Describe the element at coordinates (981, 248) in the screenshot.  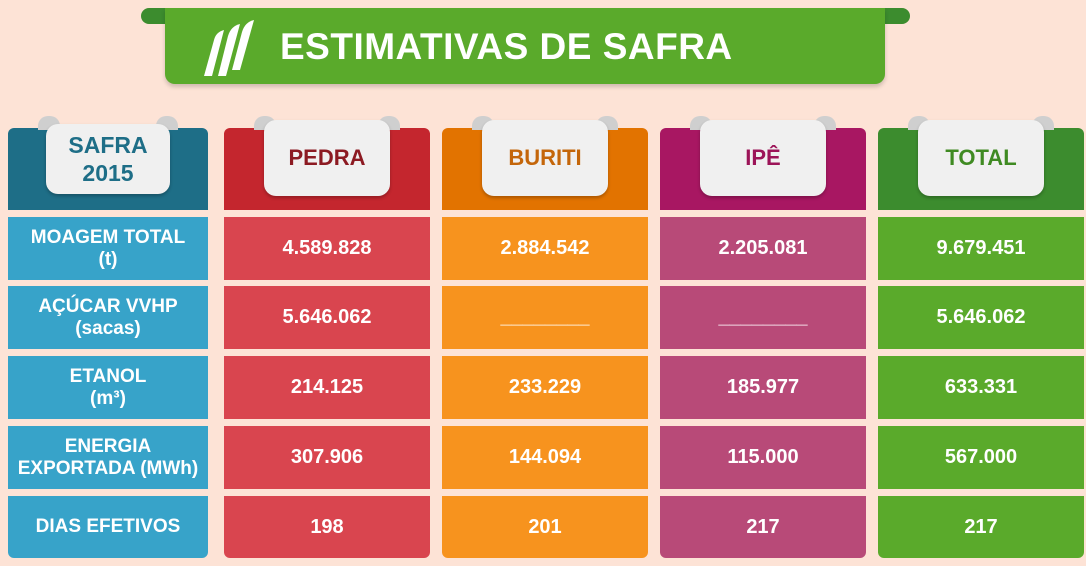
I see `table-cell: 9.679.451` at that location.